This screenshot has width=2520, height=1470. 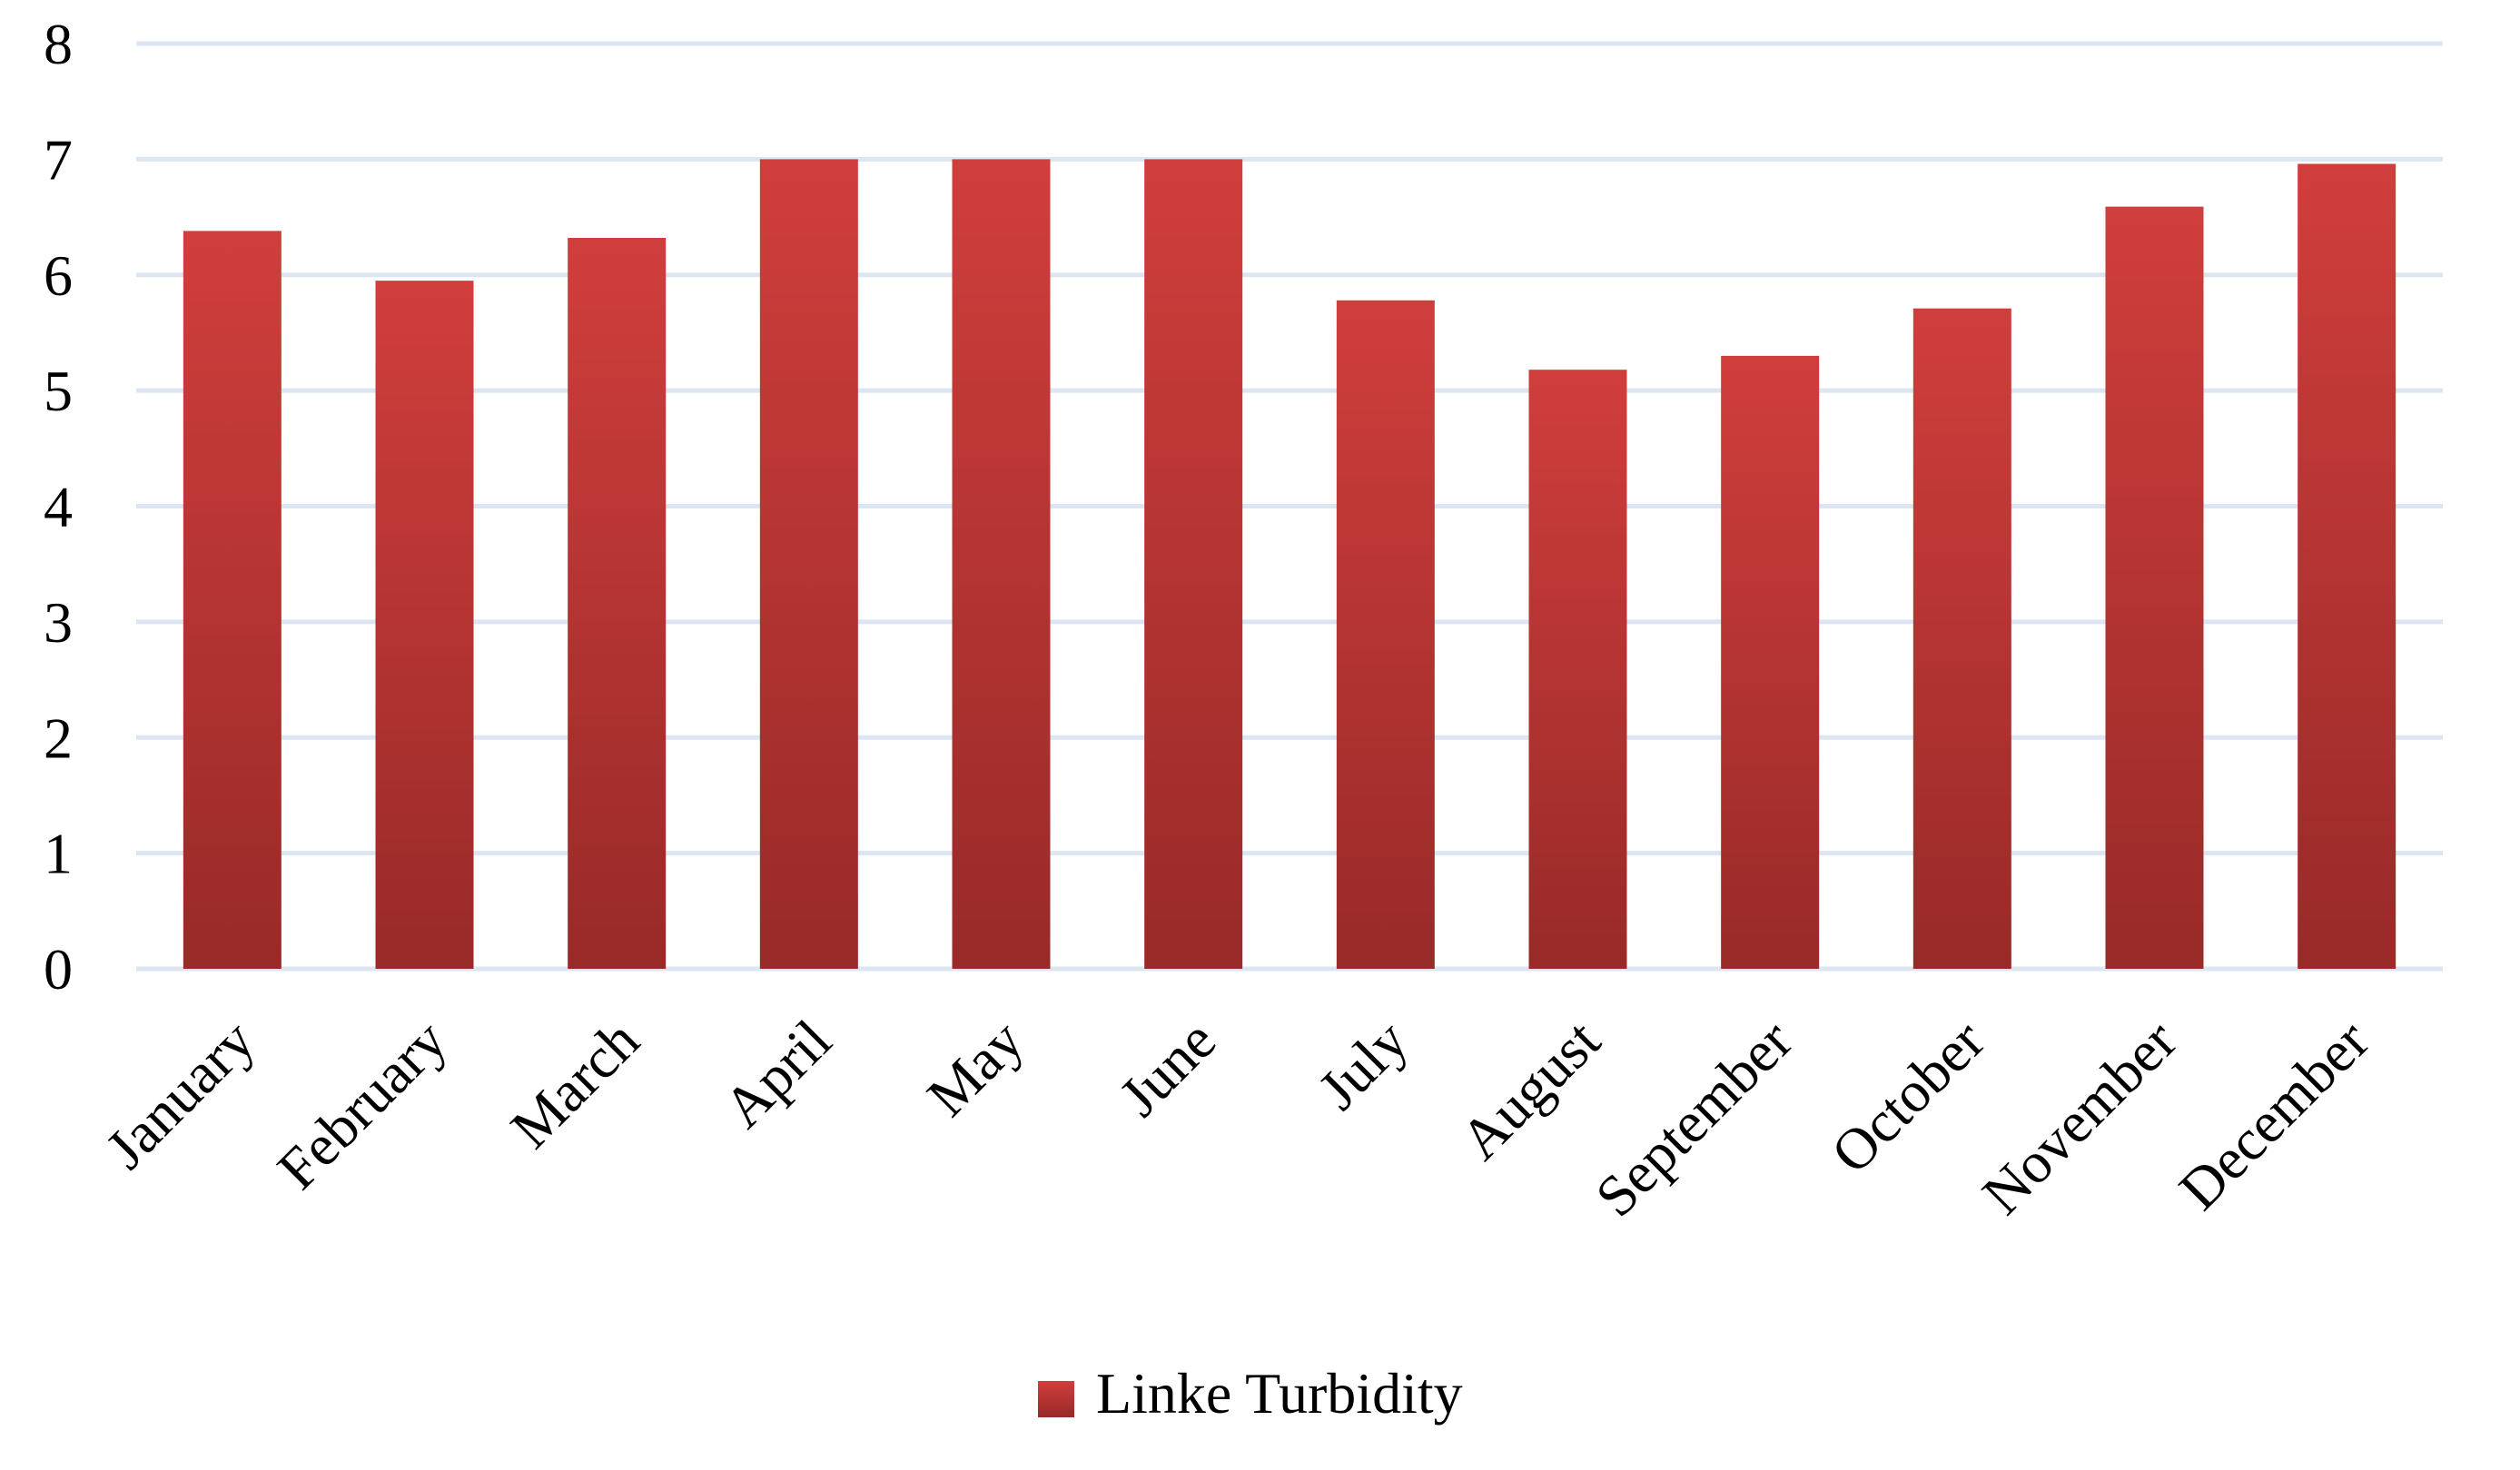 What do you see at coordinates (2080, 1117) in the screenshot?
I see `x-tick-label: November` at bounding box center [2080, 1117].